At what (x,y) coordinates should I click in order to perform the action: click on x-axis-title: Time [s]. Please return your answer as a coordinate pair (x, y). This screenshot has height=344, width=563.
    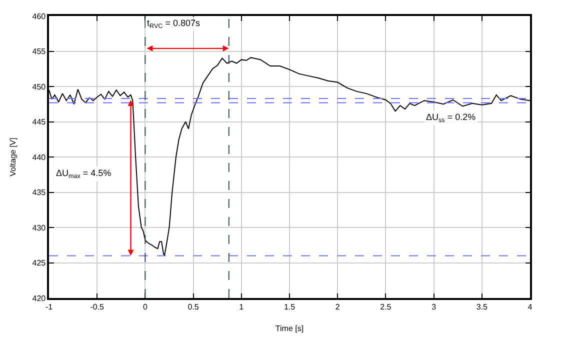
    Looking at the image, I should click on (289, 328).